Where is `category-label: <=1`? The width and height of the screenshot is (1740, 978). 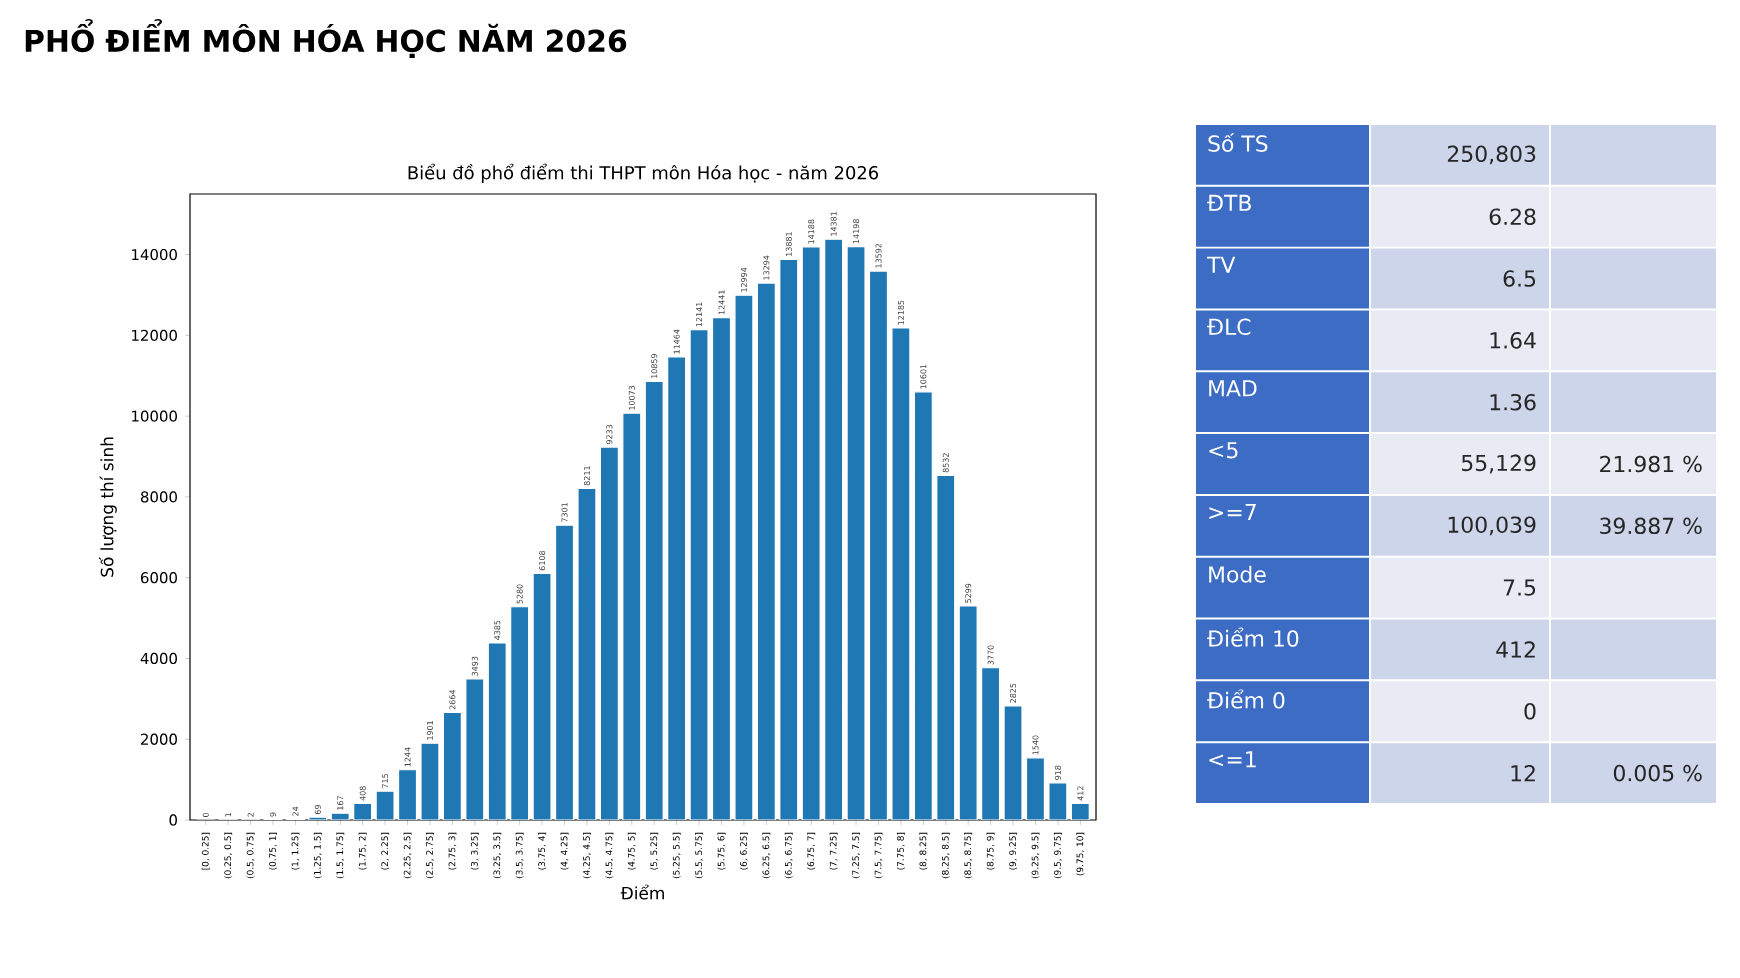
category-label: <=1 is located at coordinates (1232, 759).